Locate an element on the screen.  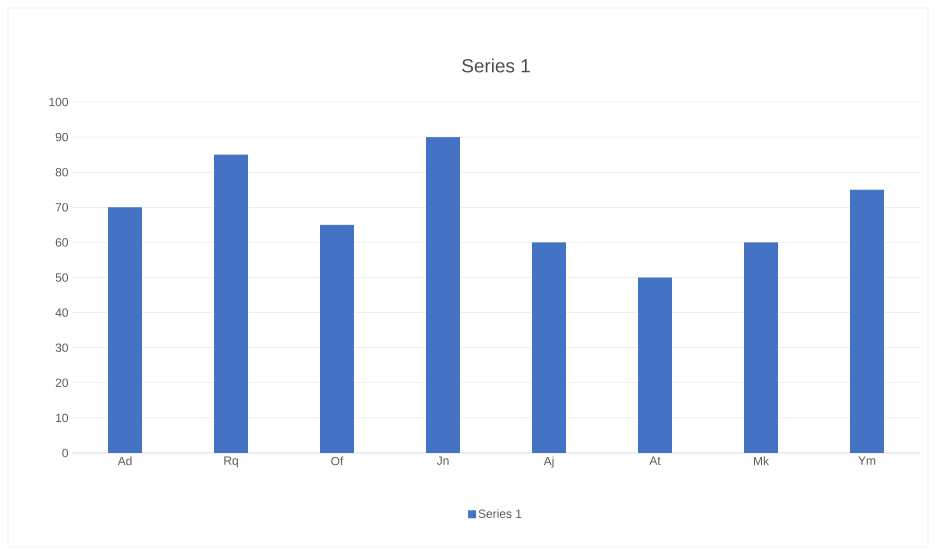
y-tick-label: 50 is located at coordinates (62, 277).